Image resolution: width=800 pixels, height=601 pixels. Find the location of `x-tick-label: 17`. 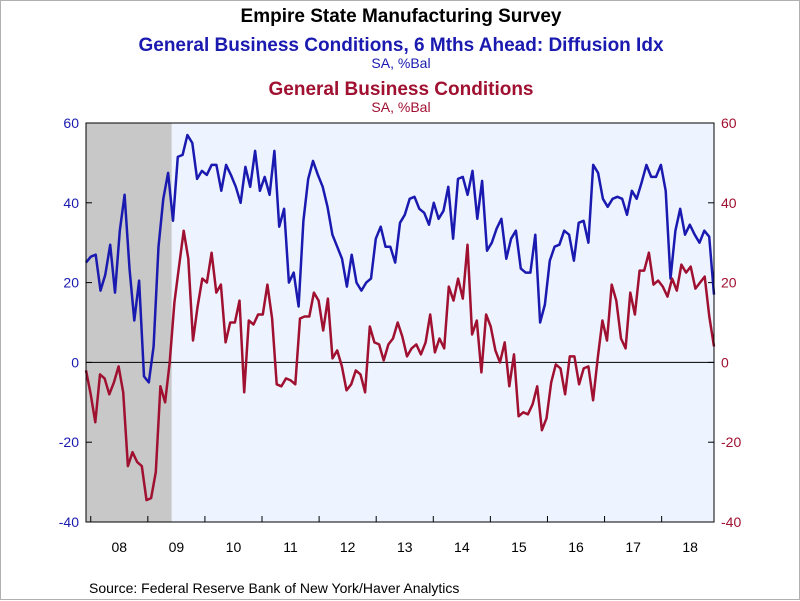

x-tick-label: 17 is located at coordinates (633, 547).